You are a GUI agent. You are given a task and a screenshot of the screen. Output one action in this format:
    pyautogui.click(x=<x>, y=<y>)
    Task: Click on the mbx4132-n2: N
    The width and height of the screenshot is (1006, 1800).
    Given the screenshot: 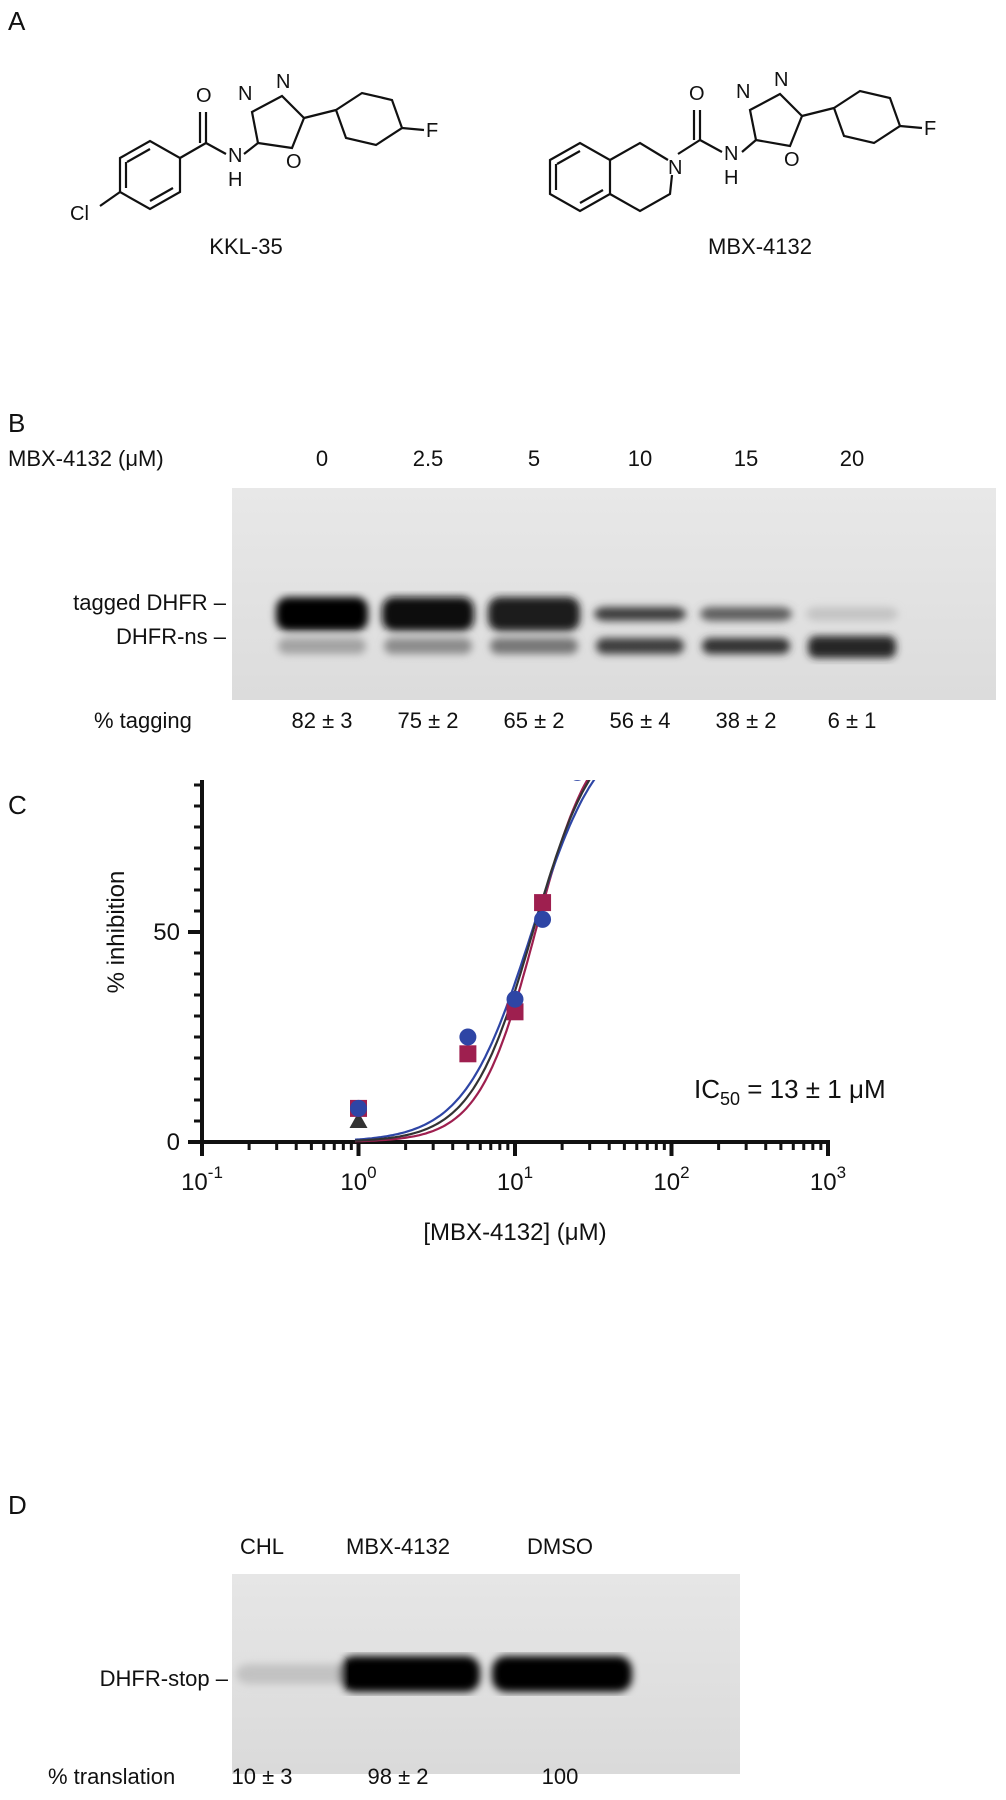 What is the action you would take?
    pyautogui.click(x=781, y=80)
    